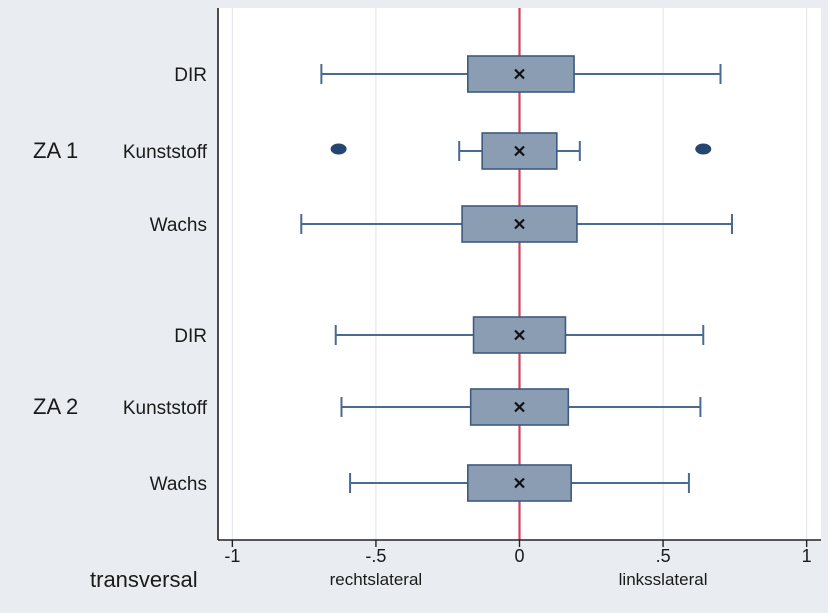 This screenshot has height=613, width=828. I want to click on group-label: ZA 2, so click(55, 406).